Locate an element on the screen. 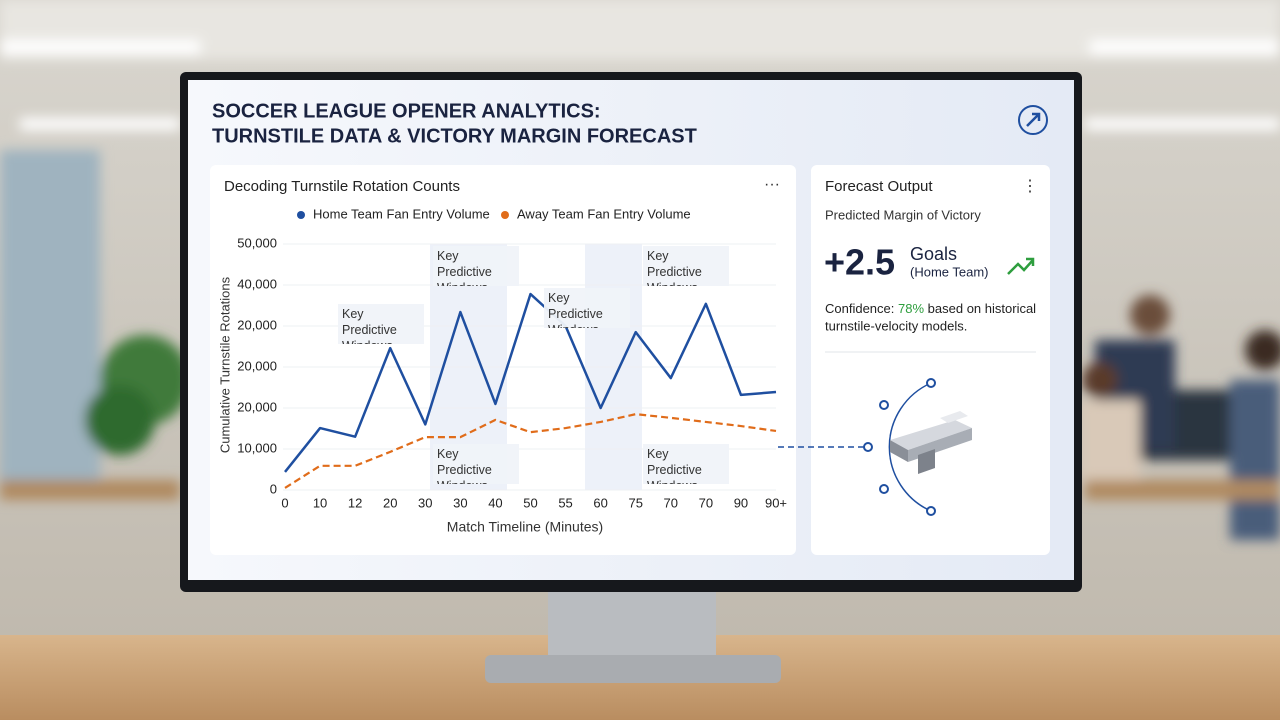  monitor-base is located at coordinates (633, 669).